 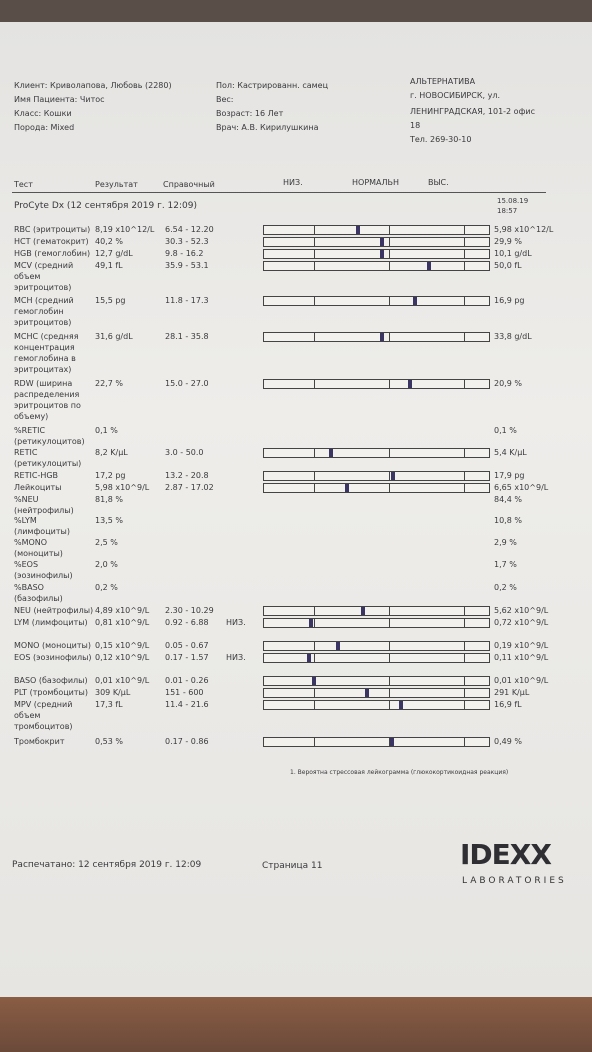 What do you see at coordinates (51, 692) in the screenshot?
I see `test-name: PLT (тромбоциты)` at bounding box center [51, 692].